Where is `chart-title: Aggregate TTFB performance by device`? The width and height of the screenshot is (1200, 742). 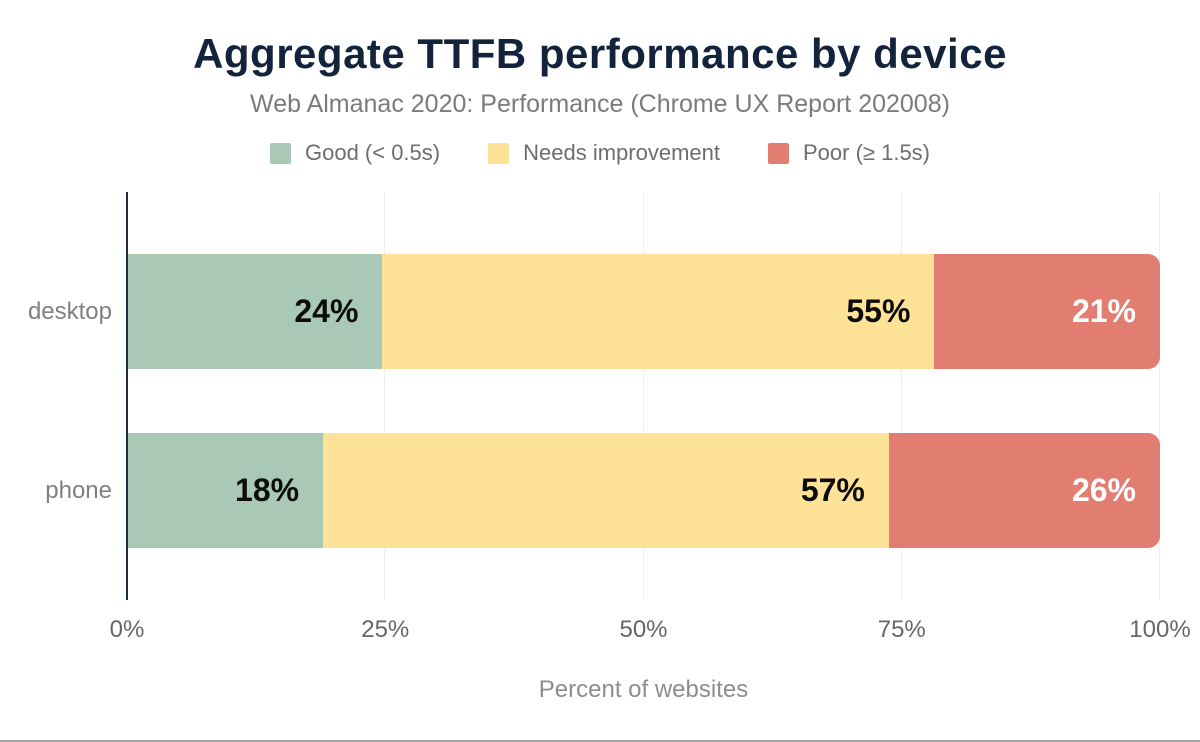 chart-title: Aggregate TTFB performance by device is located at coordinates (600, 53).